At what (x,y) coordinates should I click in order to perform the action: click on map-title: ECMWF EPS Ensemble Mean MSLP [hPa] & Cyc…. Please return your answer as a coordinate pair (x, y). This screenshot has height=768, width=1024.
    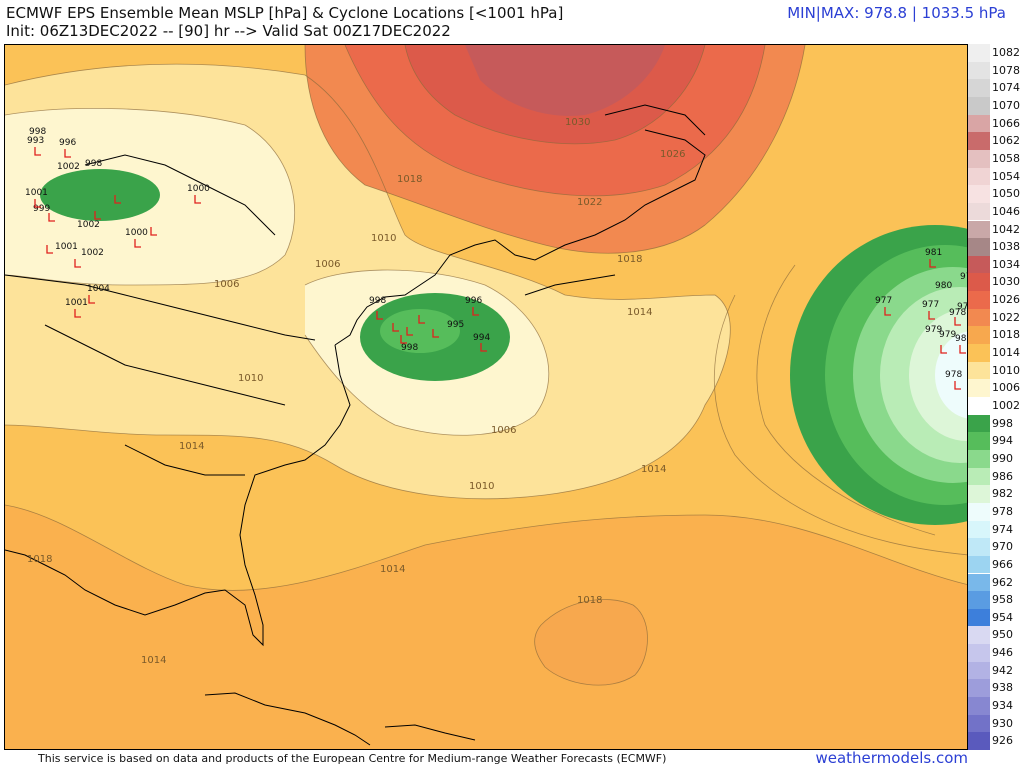
    Looking at the image, I should click on (285, 13).